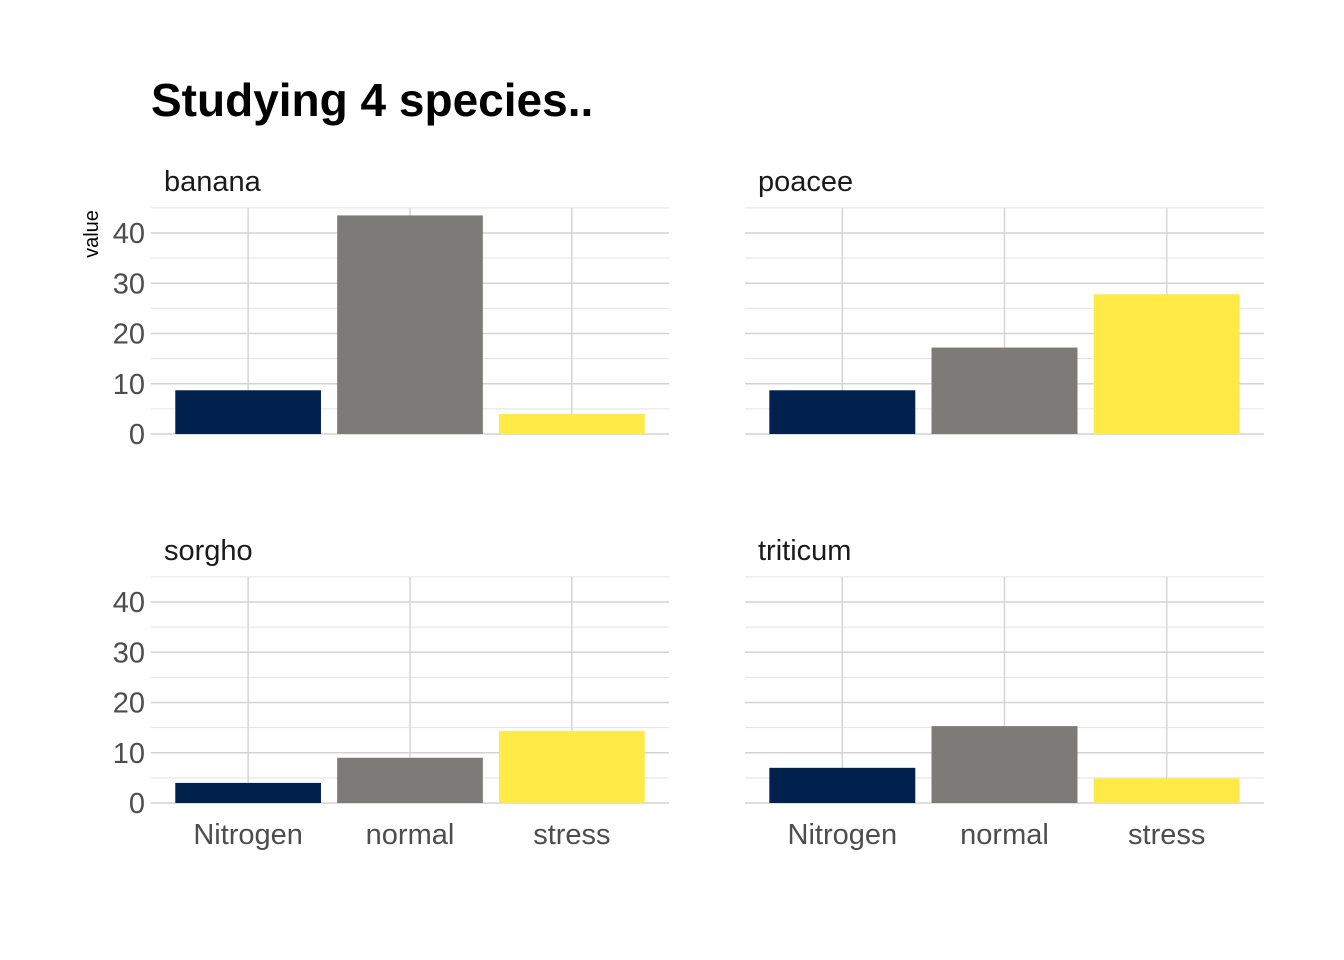  What do you see at coordinates (391, 693) in the screenshot?
I see `facet-panel-sorgho: sorgho 0 10 20 30 40 Nitrogen normal stress` at bounding box center [391, 693].